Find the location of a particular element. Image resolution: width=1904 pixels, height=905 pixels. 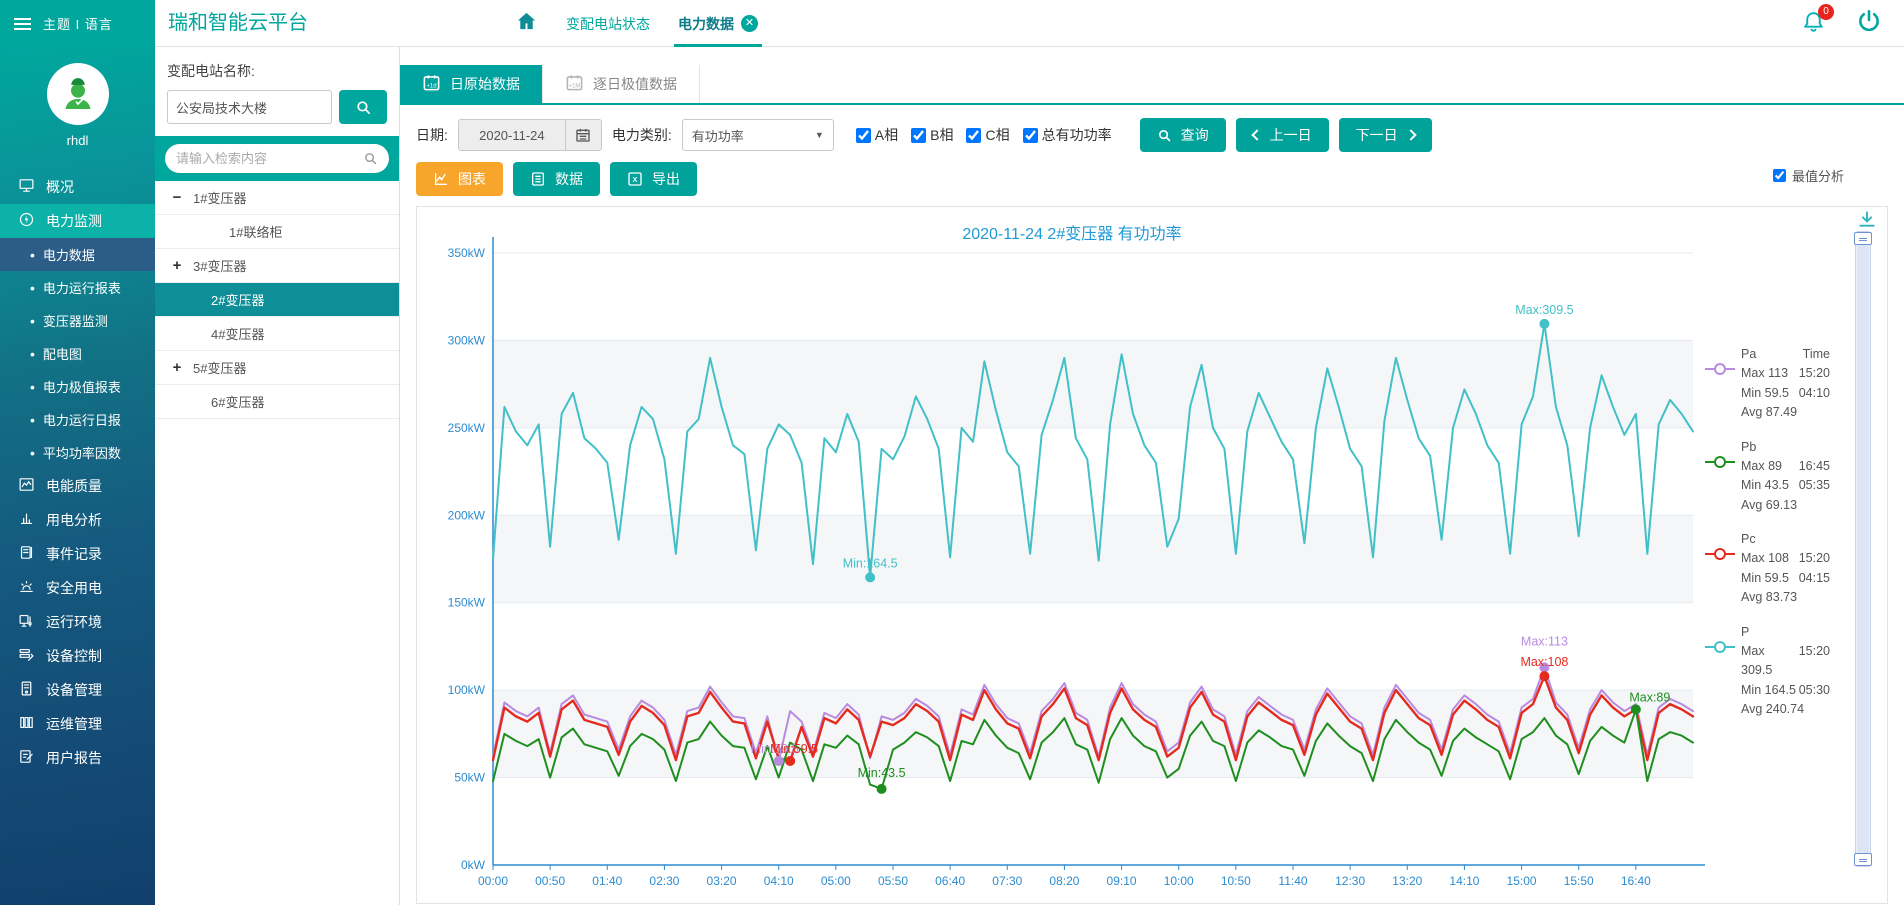

sidebar-item-0: 概况 is located at coordinates (77, 187).